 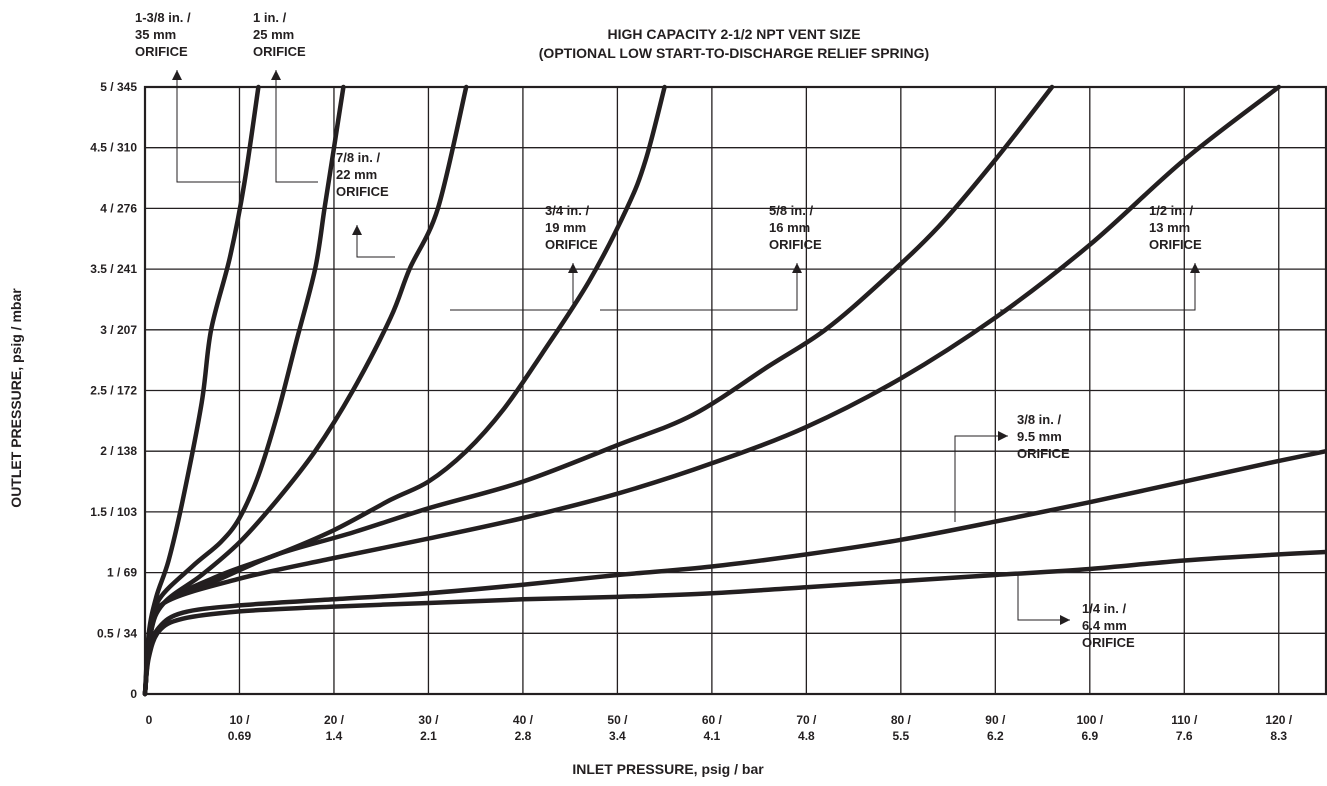 I want to click on x-tick-sublabel: 0.69, so click(x=240, y=736).